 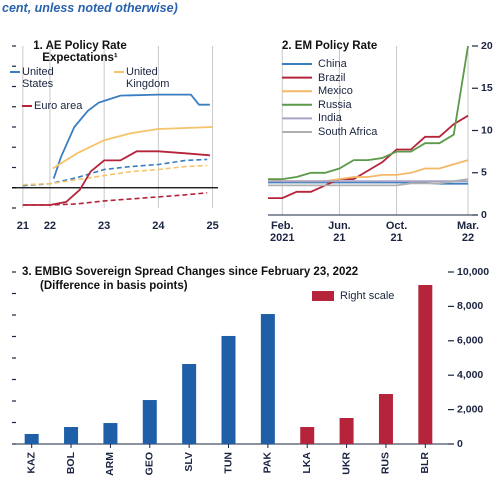 I want to click on y-tick-label: 15, so click(x=487, y=88).